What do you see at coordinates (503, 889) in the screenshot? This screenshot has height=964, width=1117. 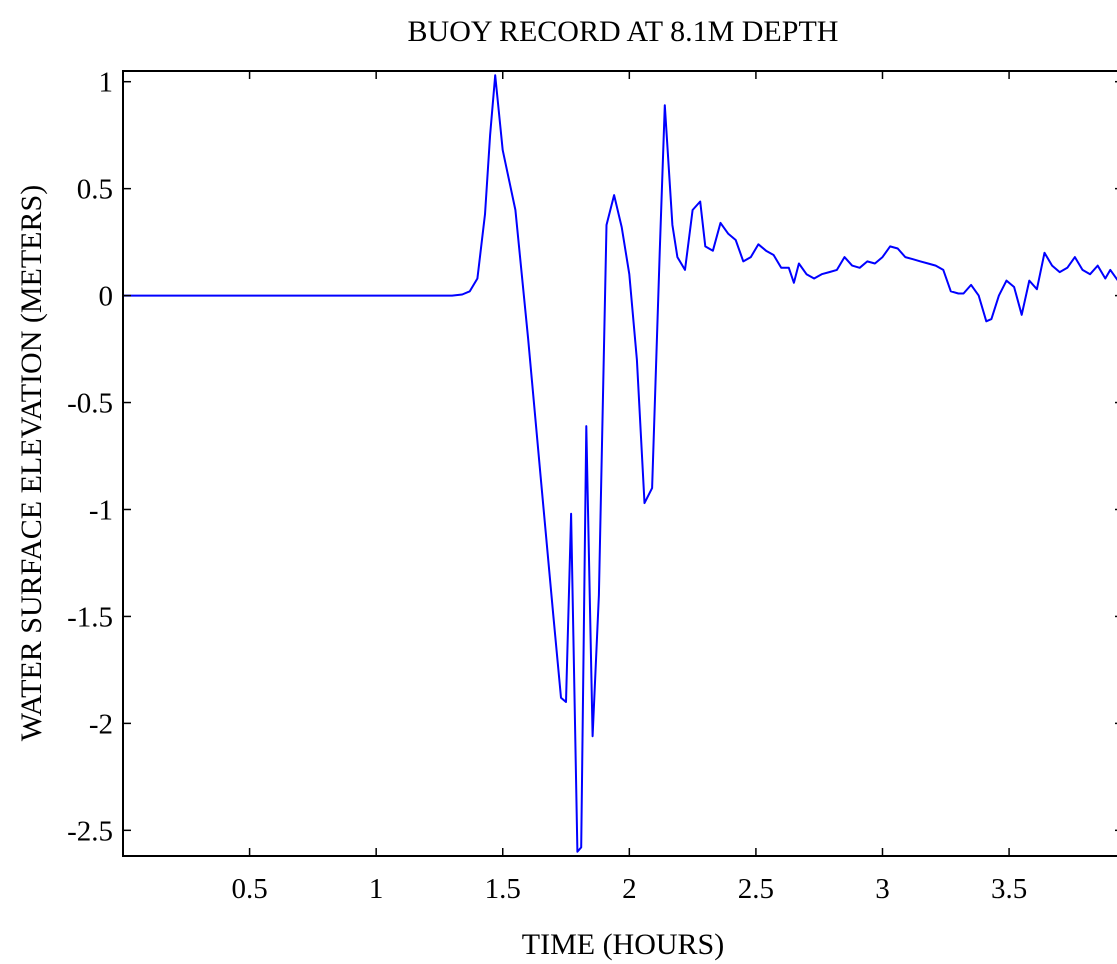 I see `x-tick-label: 1.5` at bounding box center [503, 889].